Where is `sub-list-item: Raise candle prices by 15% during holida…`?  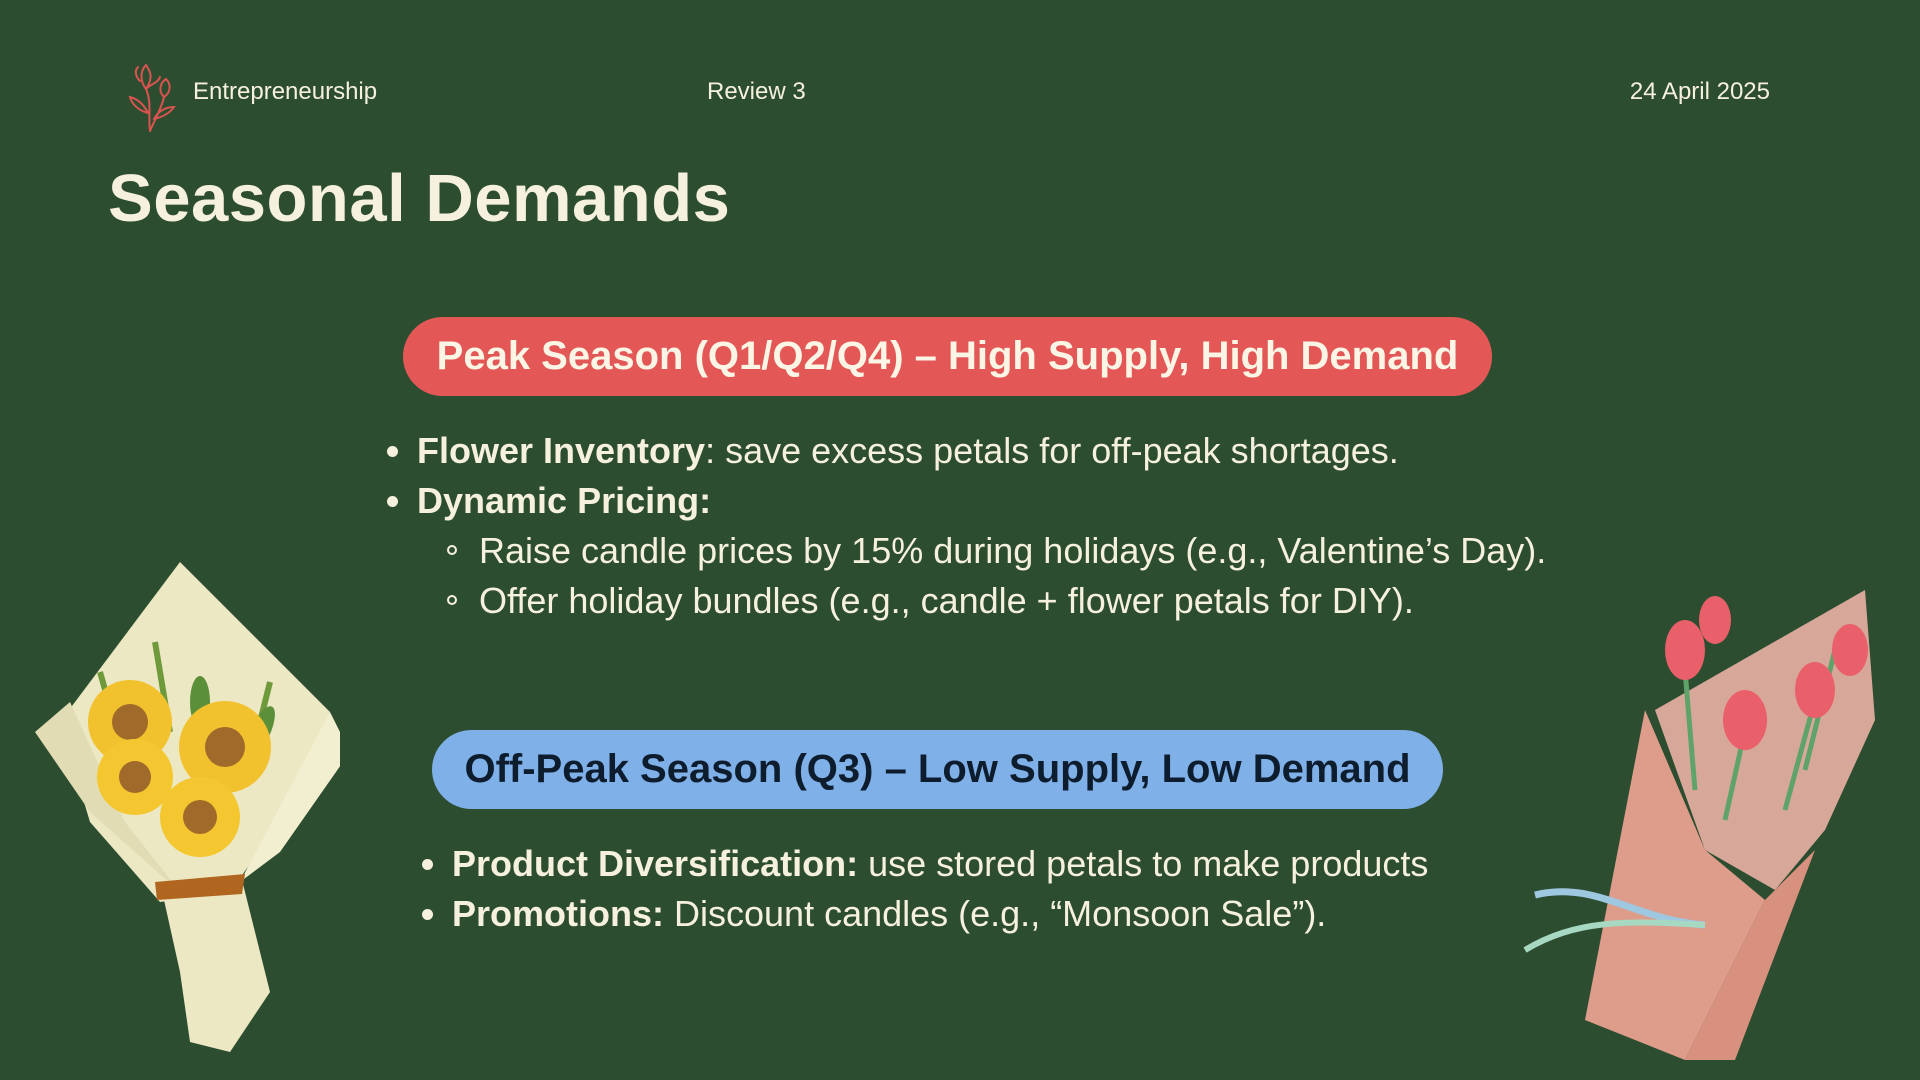 sub-list-item: Raise candle prices by 15% during holida… is located at coordinates (965, 551).